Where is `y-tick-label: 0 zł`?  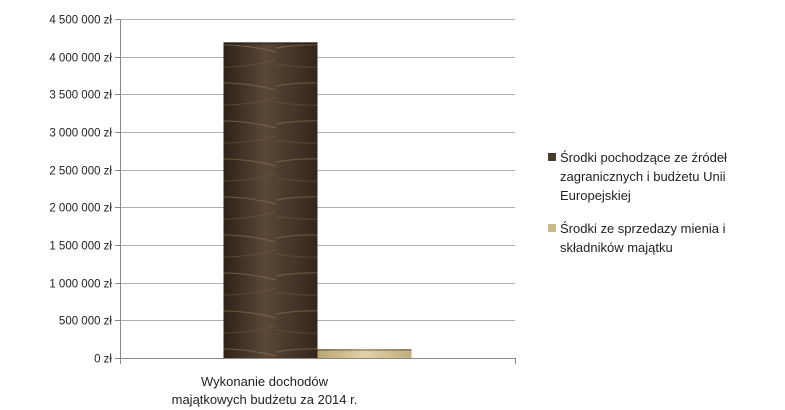 y-tick-label: 0 zł is located at coordinates (103, 360).